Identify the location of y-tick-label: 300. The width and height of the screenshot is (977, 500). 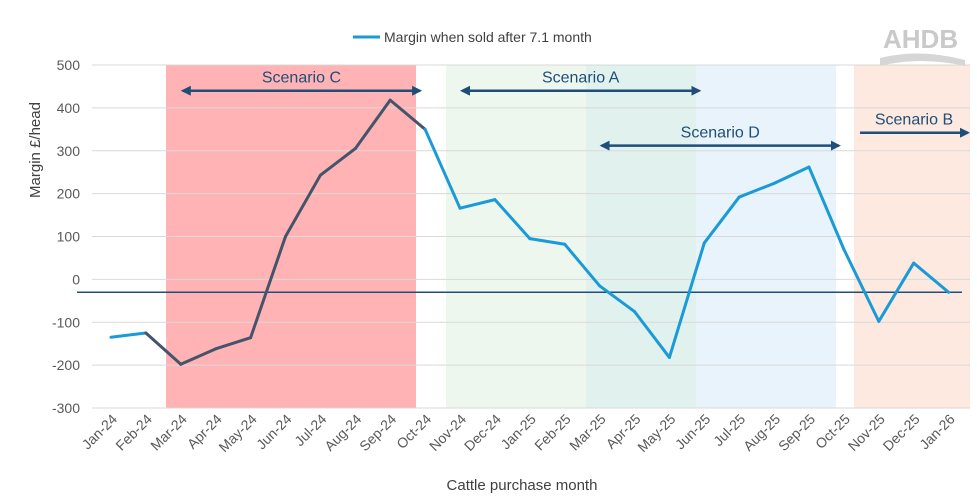
(69, 151).